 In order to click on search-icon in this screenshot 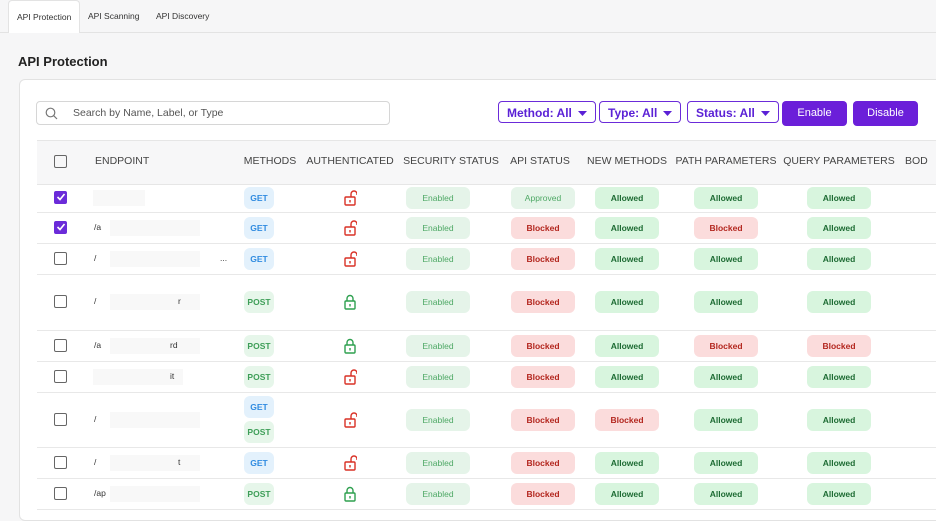, I will do `click(51, 113)`.